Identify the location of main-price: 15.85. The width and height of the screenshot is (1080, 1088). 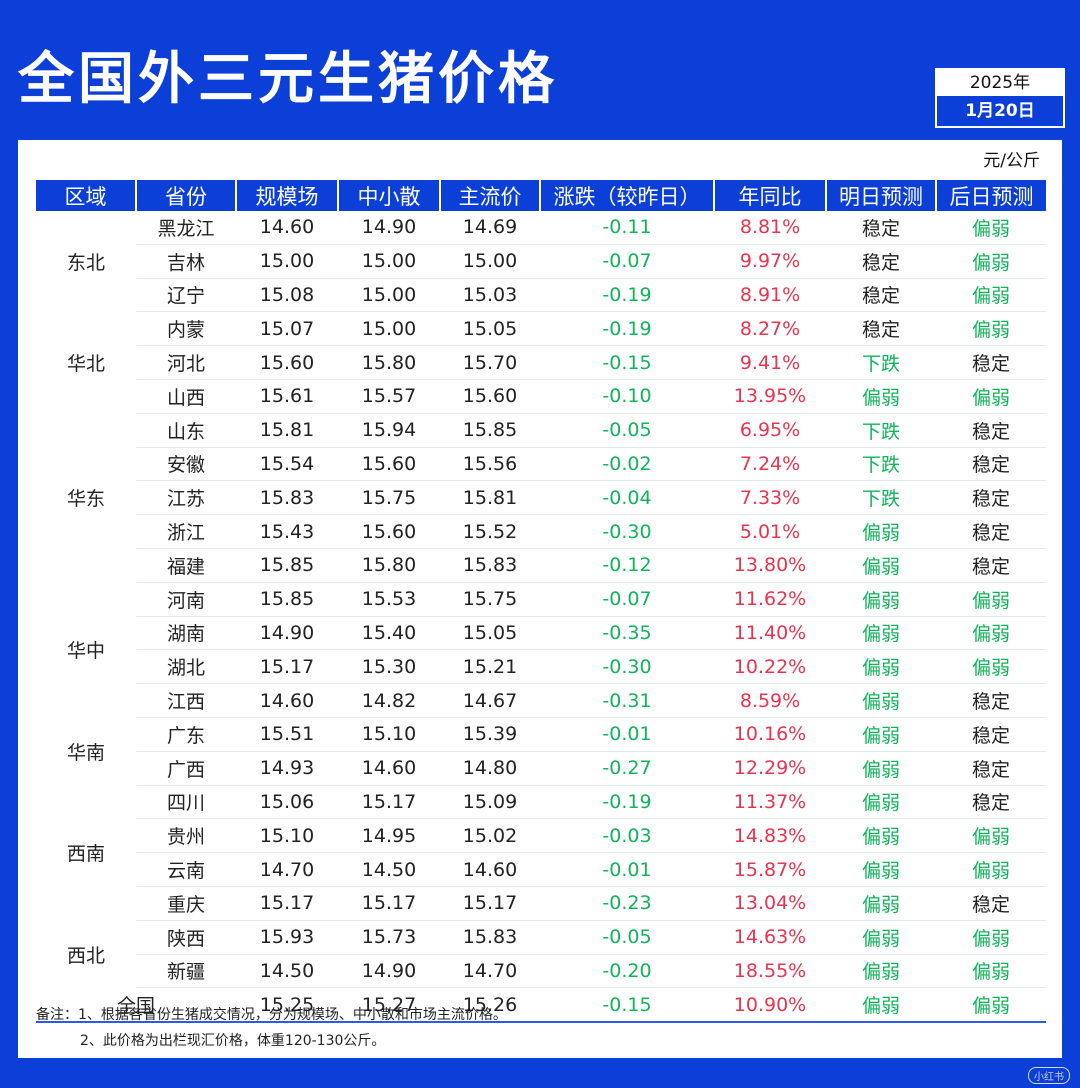
(490, 430).